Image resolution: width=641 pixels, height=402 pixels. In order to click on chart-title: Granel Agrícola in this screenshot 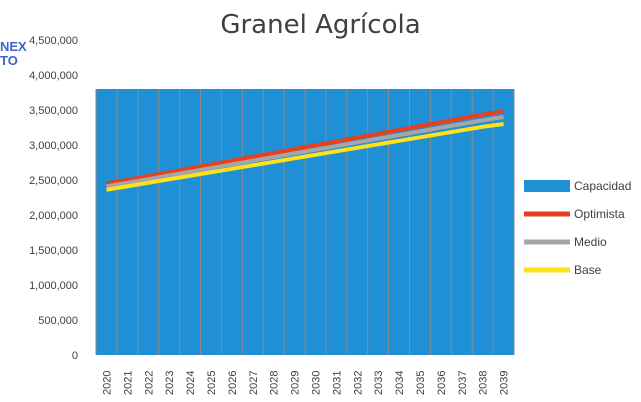, I will do `click(320, 25)`.